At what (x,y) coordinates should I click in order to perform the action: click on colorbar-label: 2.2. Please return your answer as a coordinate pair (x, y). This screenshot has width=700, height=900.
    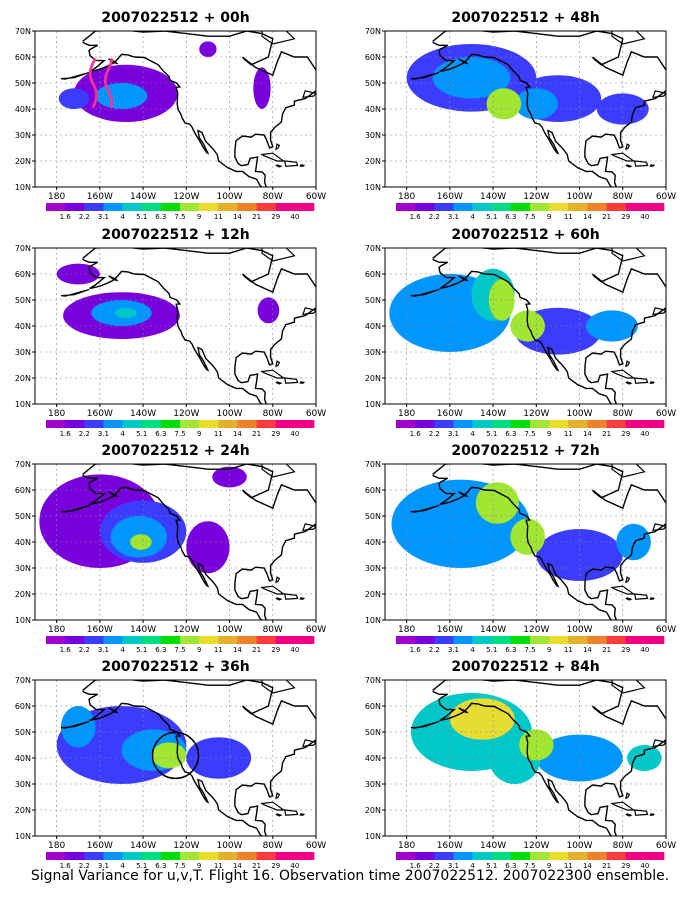
    Looking at the image, I should click on (84, 217).